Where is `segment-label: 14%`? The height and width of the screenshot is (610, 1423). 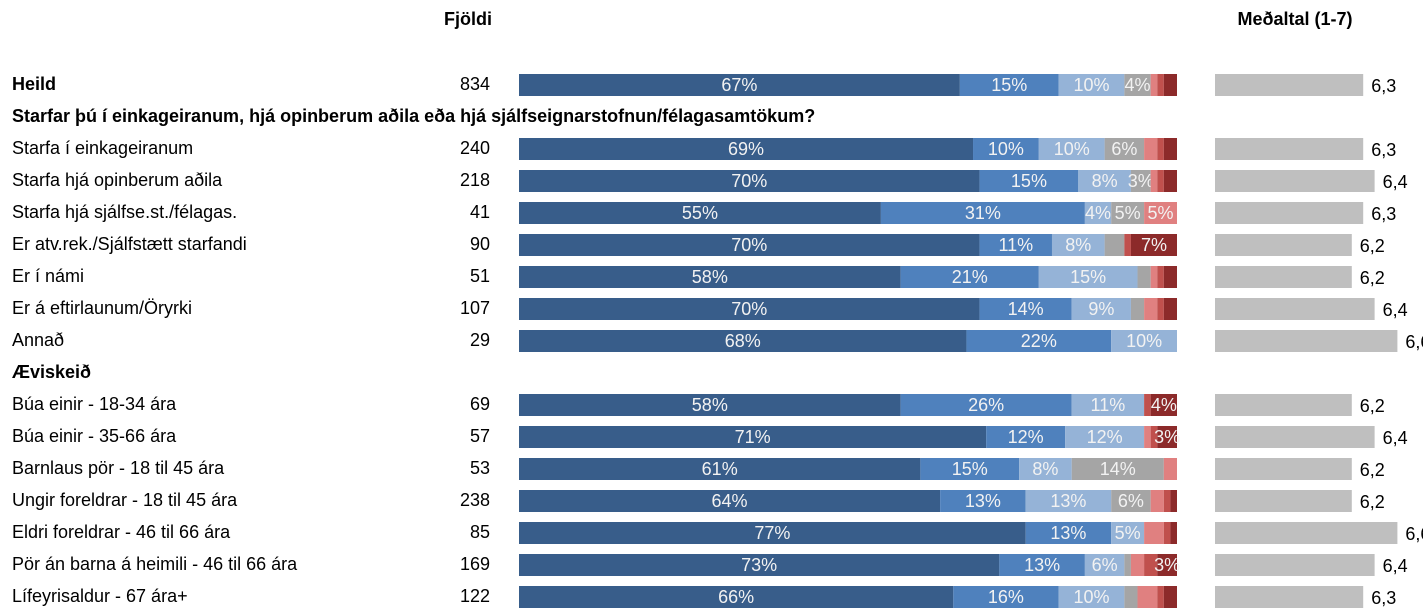 segment-label: 14% is located at coordinates (1026, 309).